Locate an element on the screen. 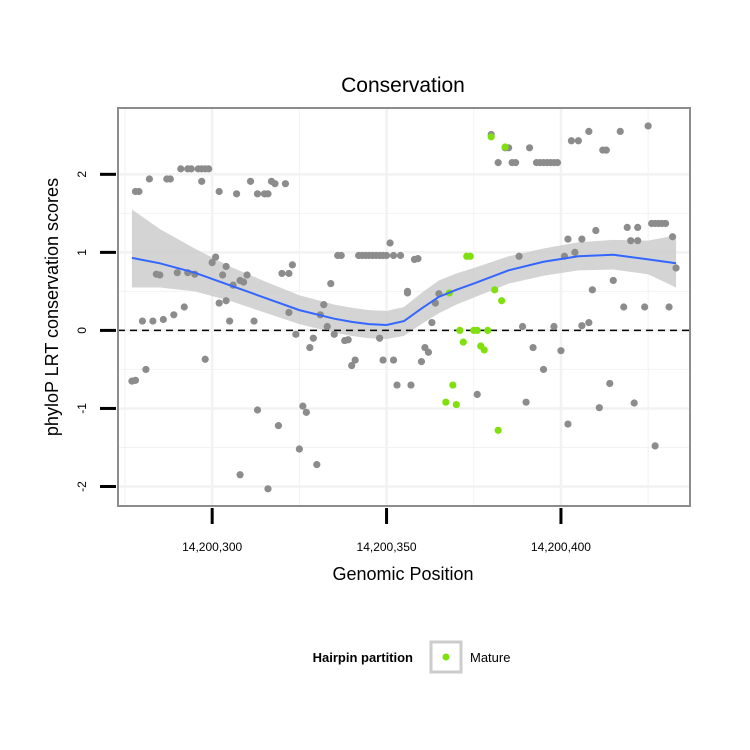  y-axis-ticks: -2 -1 0 1 2 is located at coordinates (95, 331).